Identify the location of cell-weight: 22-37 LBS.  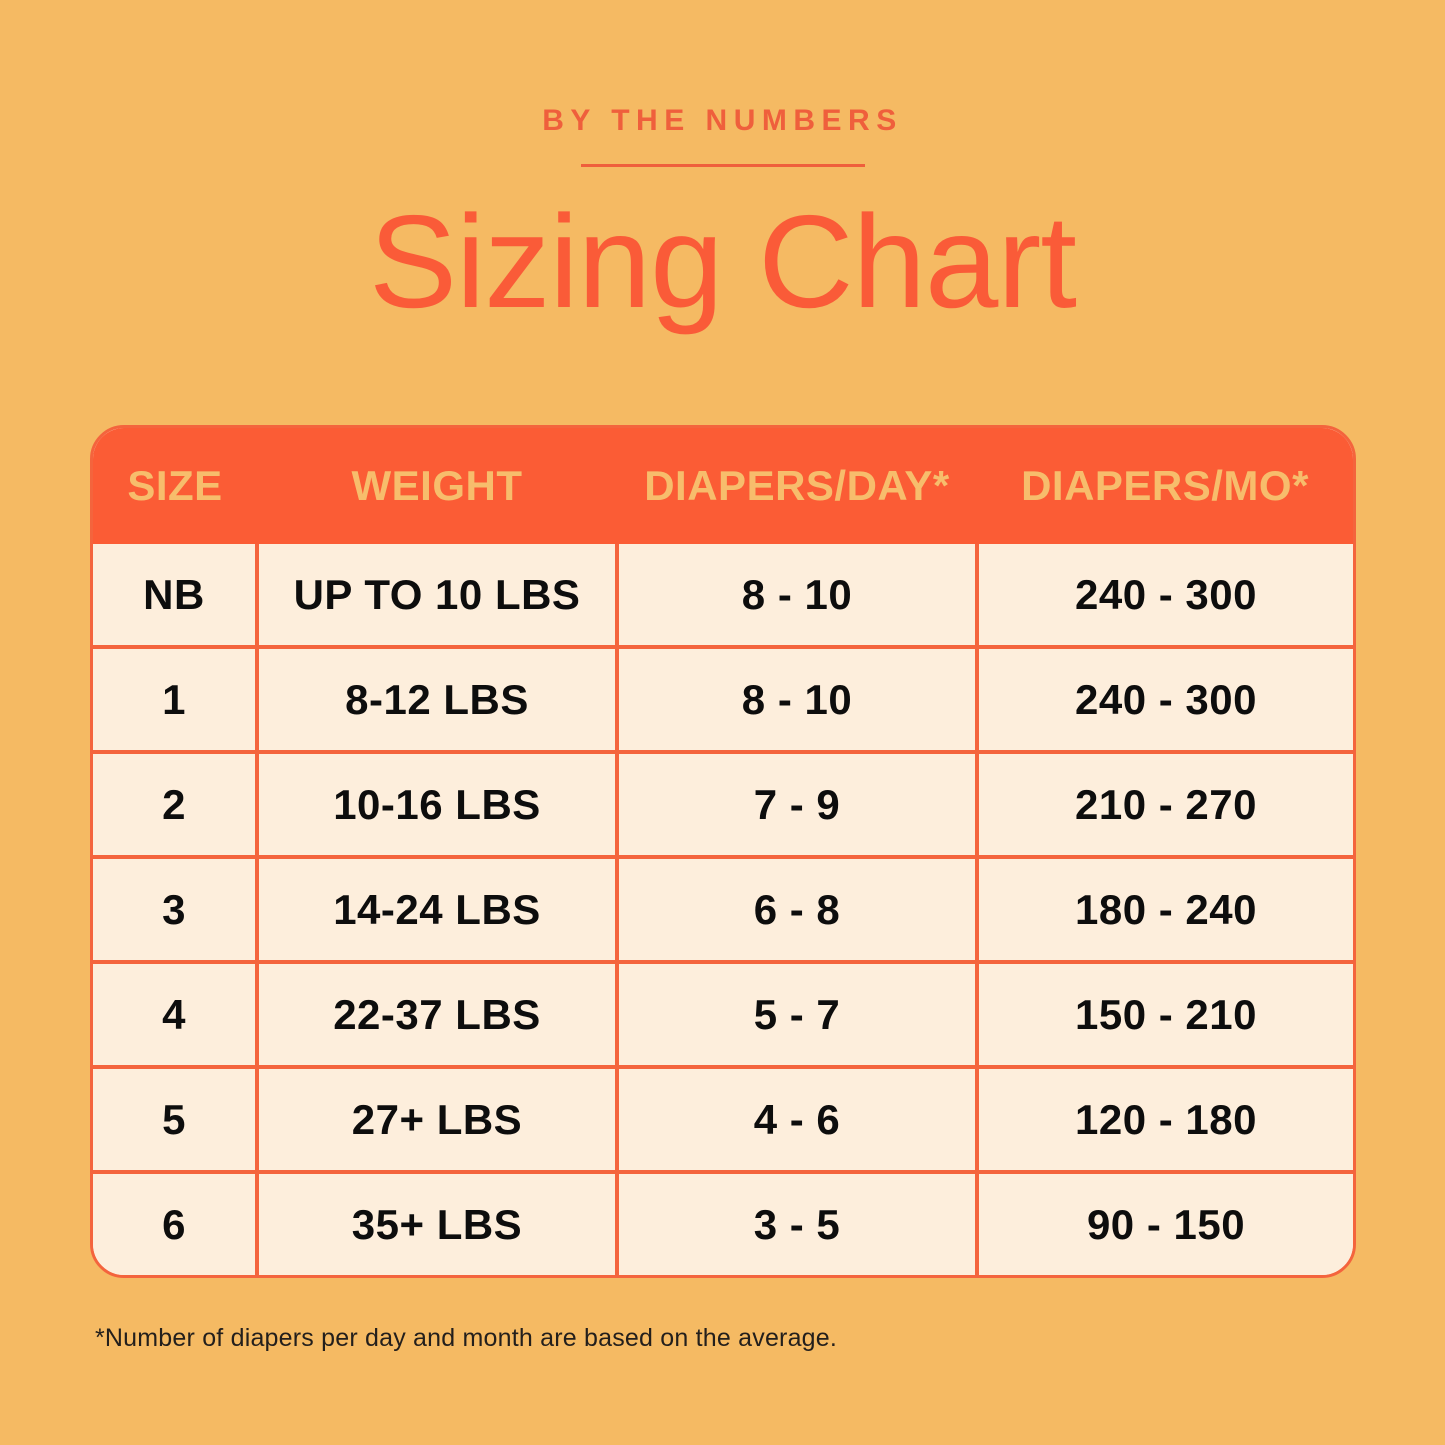
(436, 1013).